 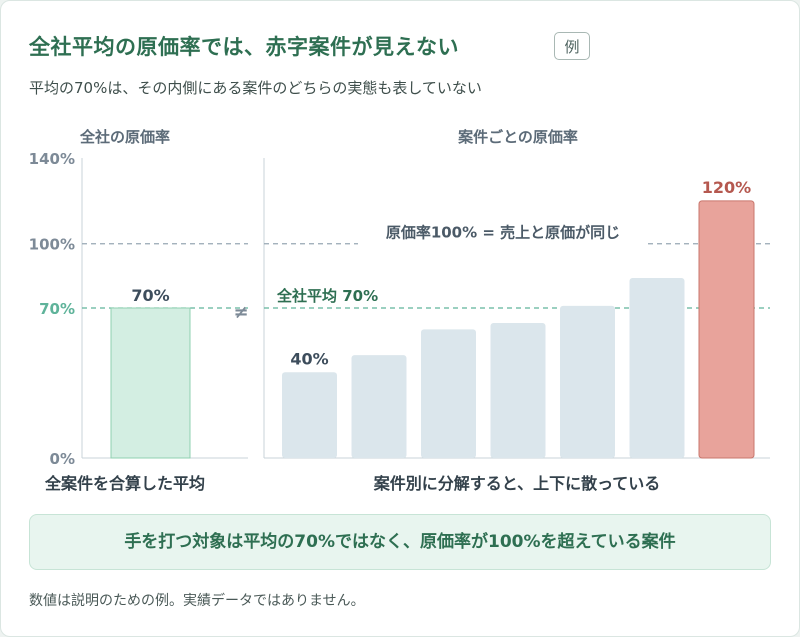 I want to click on project-bar-value-label-7: 120%, so click(x=726, y=187).